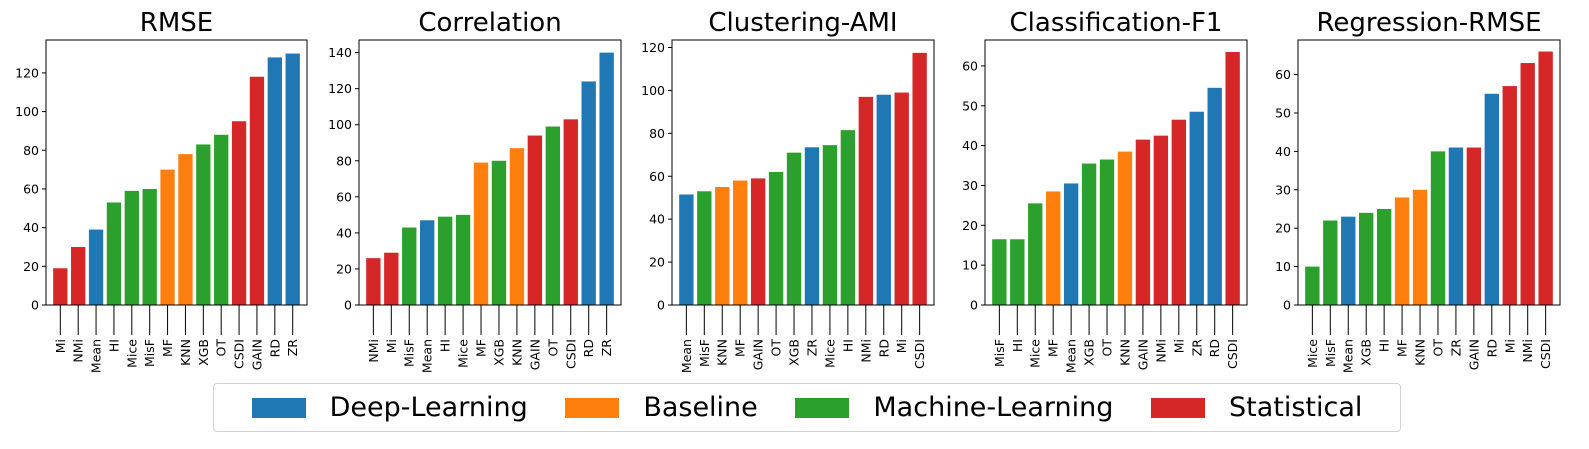 Image resolution: width=1589 pixels, height=449 pixels. Describe the element at coordinates (489, 23) in the screenshot. I see `chart-title: Correlation` at that location.